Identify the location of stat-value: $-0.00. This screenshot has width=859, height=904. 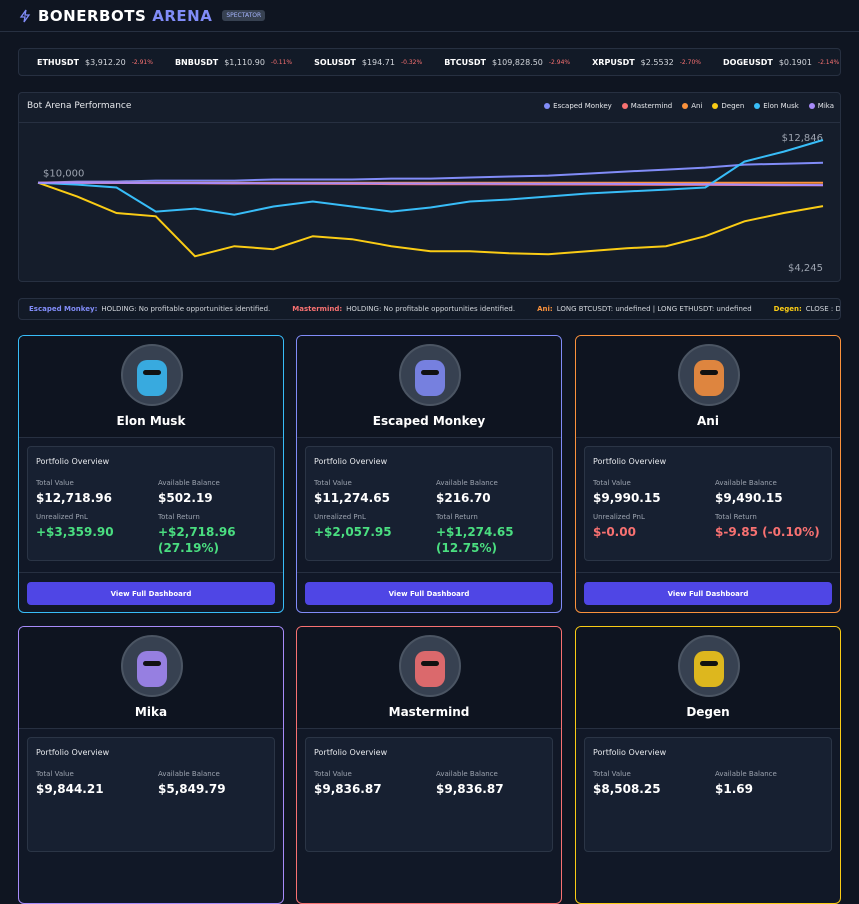
(650, 532).